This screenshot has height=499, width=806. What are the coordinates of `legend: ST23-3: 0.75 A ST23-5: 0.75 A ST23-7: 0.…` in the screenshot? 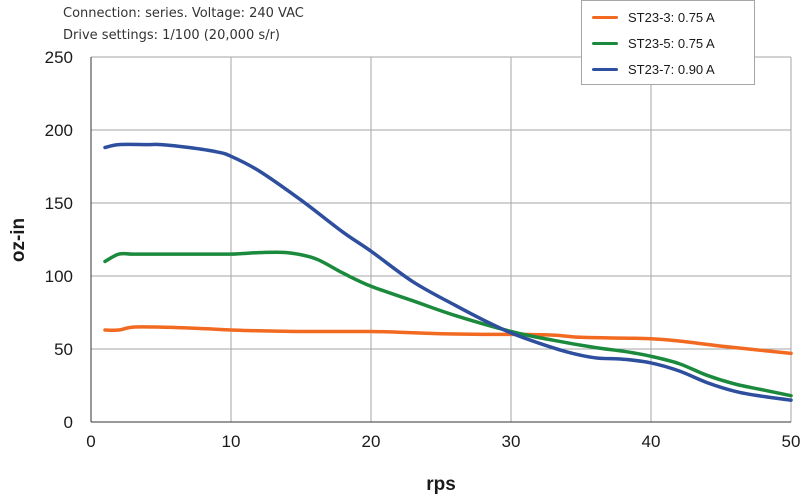 It's located at (668, 42).